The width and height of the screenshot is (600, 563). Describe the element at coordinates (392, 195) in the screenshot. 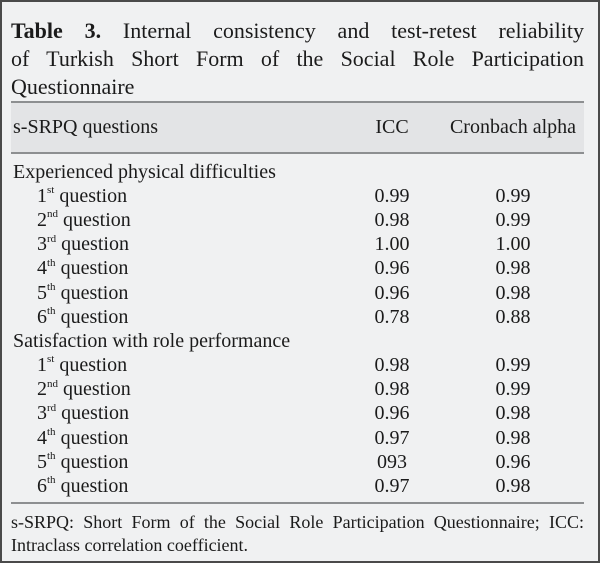

I see `icc-value: 0.99` at that location.